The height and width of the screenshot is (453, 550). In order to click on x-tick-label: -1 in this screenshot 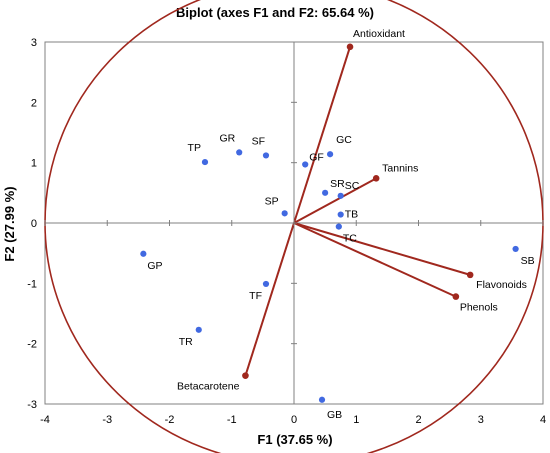, I will do `click(232, 420)`.